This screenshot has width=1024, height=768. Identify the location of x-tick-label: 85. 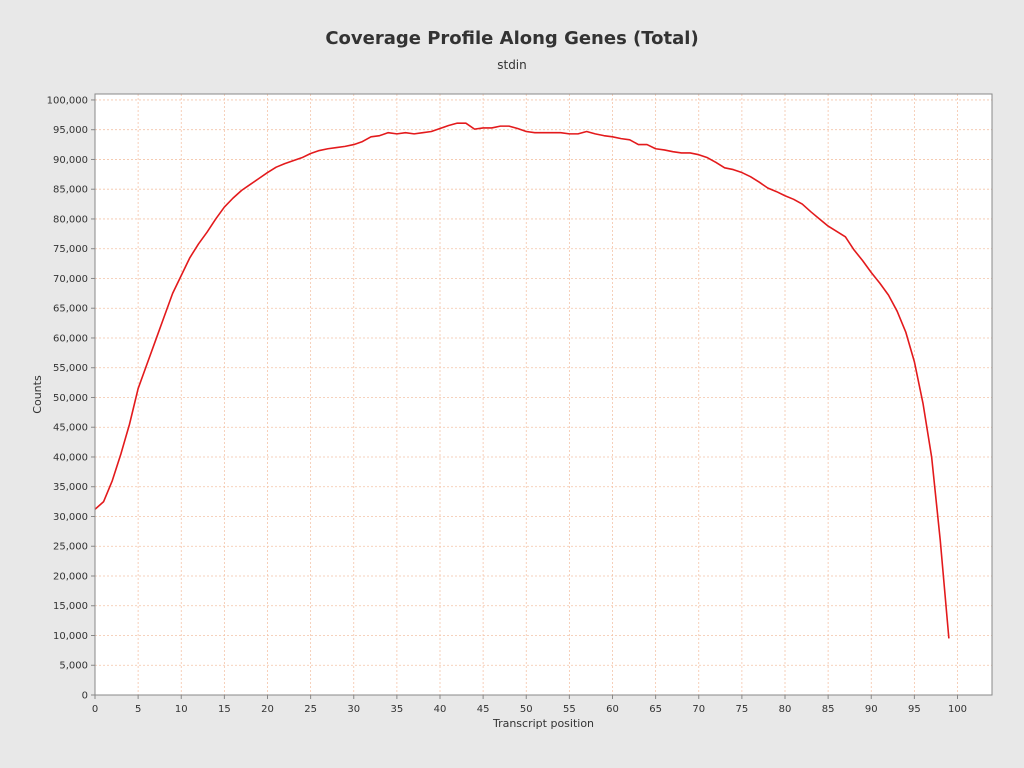
(828, 709).